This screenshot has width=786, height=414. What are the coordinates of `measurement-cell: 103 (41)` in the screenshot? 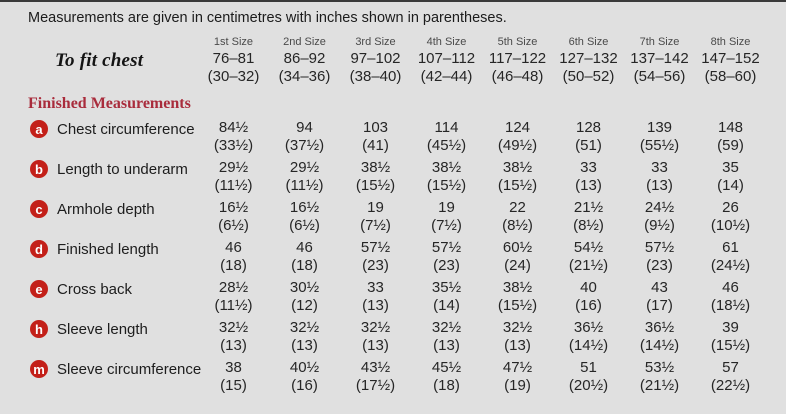 It's located at (375, 137).